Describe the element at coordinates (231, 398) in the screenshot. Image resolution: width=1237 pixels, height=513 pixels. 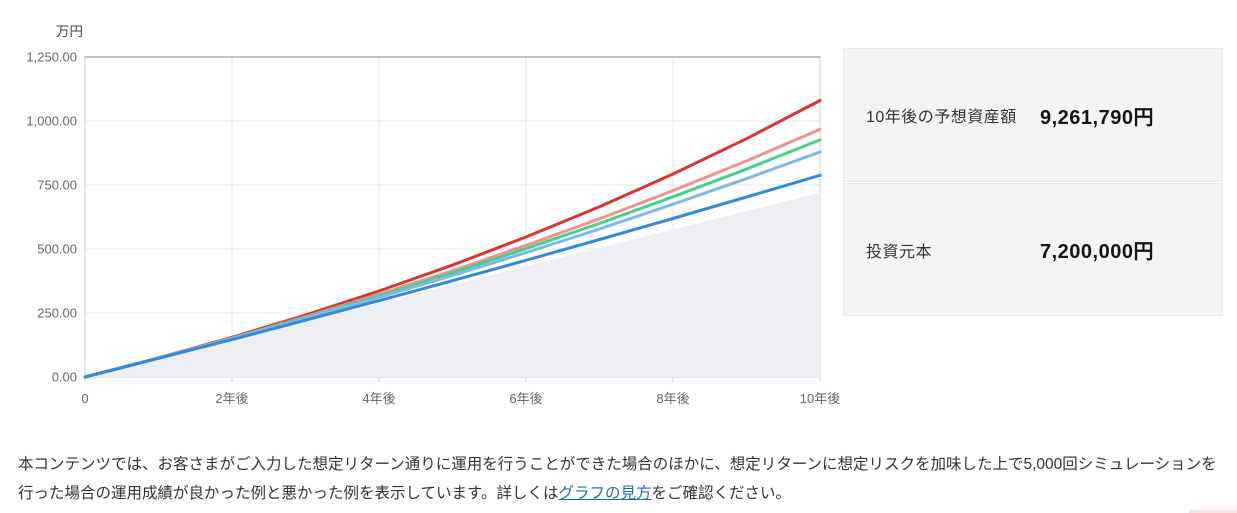
I see `svg-text: 2年後` at that location.